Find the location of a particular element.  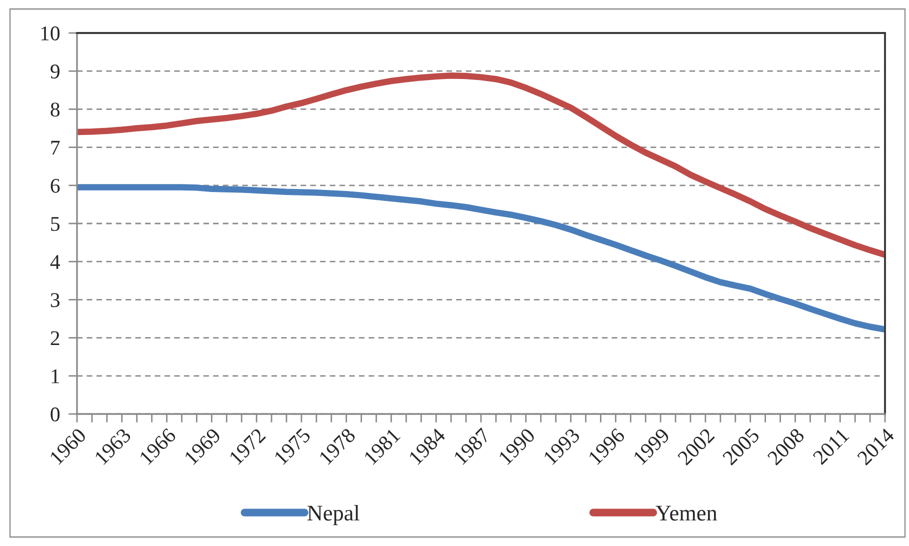

y-tick-label: 1 is located at coordinates (56, 376).